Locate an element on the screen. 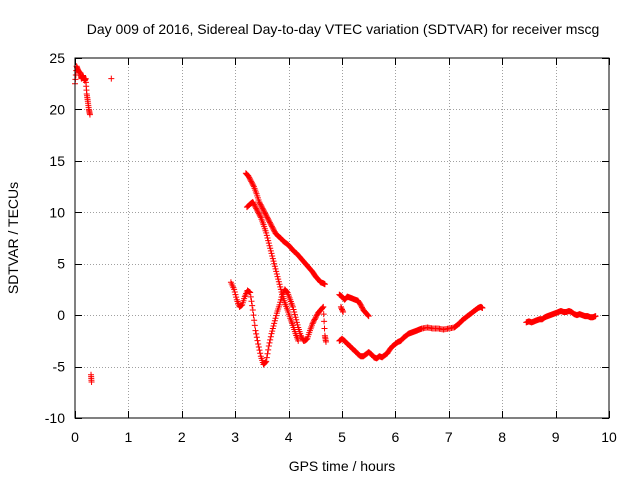 This screenshot has width=640, height=480. x-axis-title: GPS time / hours is located at coordinates (342, 466).